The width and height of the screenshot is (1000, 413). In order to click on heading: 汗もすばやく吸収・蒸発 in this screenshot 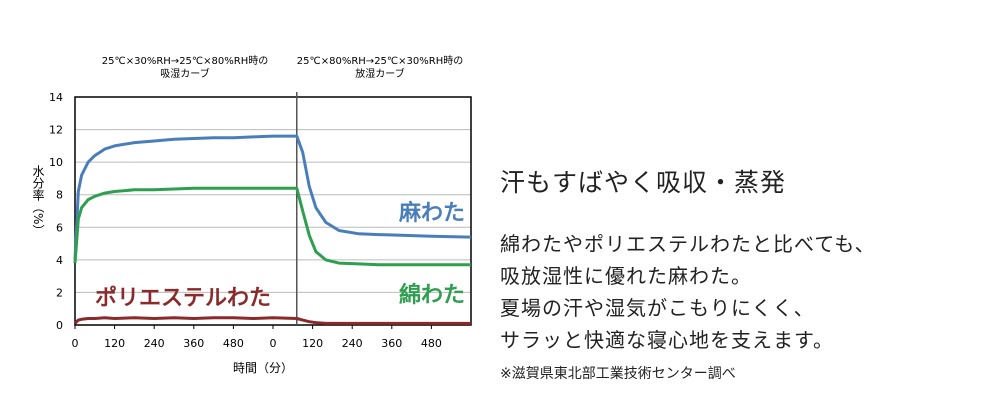, I will do `click(643, 182)`.